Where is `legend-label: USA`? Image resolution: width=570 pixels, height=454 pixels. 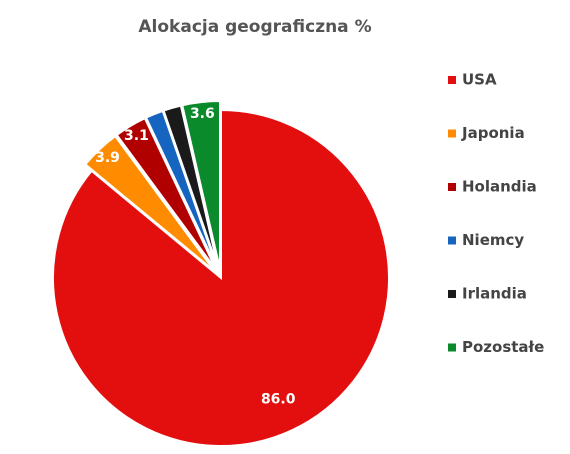 legend-label: USA is located at coordinates (479, 80).